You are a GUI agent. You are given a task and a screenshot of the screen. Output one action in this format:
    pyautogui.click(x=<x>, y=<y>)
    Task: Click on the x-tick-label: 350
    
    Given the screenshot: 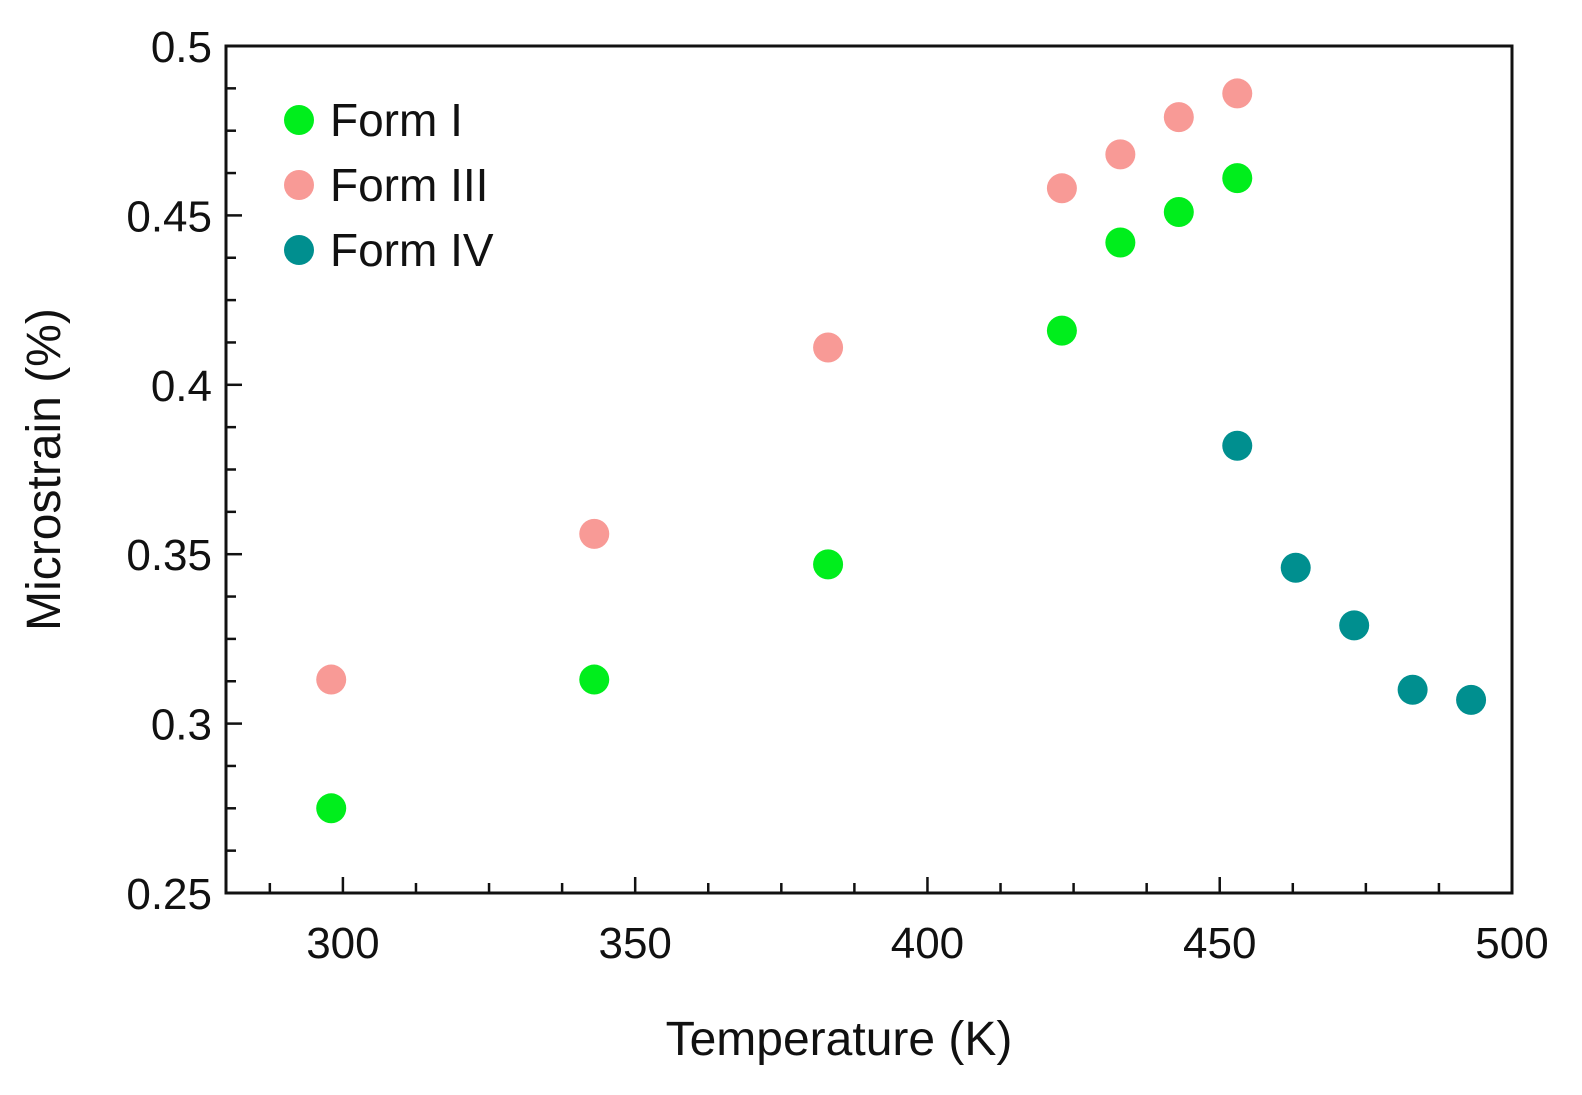 What is the action you would take?
    pyautogui.click(x=634, y=943)
    